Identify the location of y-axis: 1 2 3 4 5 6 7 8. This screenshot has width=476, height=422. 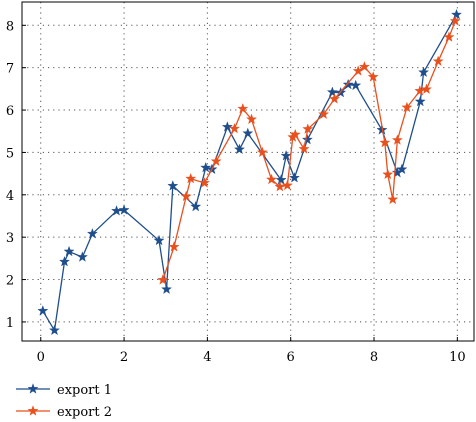
(16, 175).